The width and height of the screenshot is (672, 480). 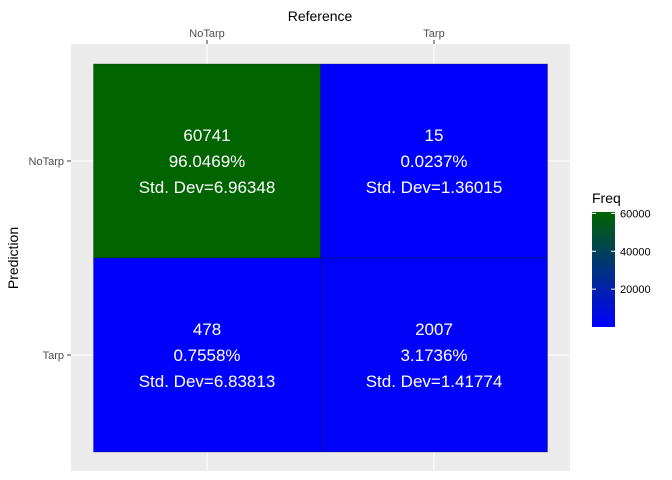 What do you see at coordinates (434, 187) in the screenshot?
I see `cell-sd-label: Std. Dev=1.36015` at bounding box center [434, 187].